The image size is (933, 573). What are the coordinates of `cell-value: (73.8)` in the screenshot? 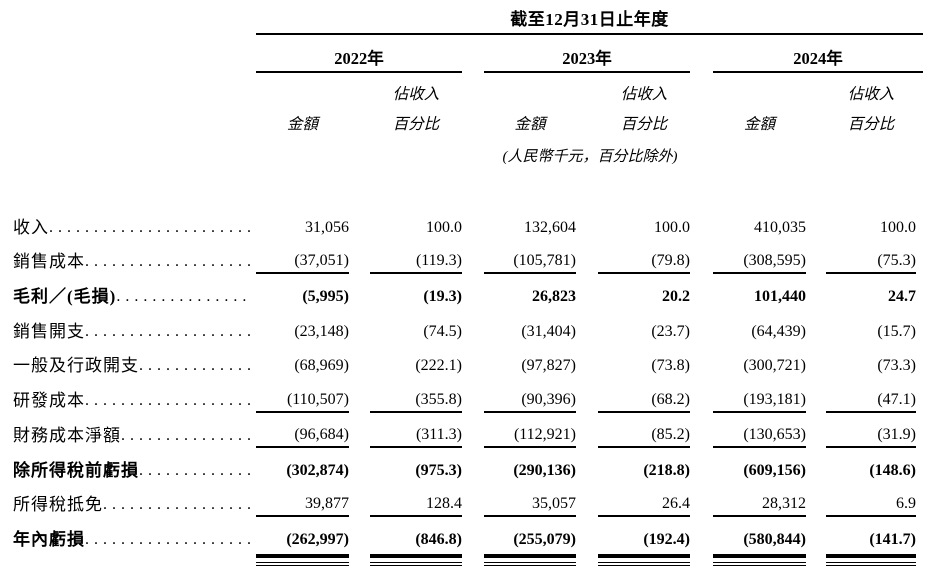 It's located at (670, 366).